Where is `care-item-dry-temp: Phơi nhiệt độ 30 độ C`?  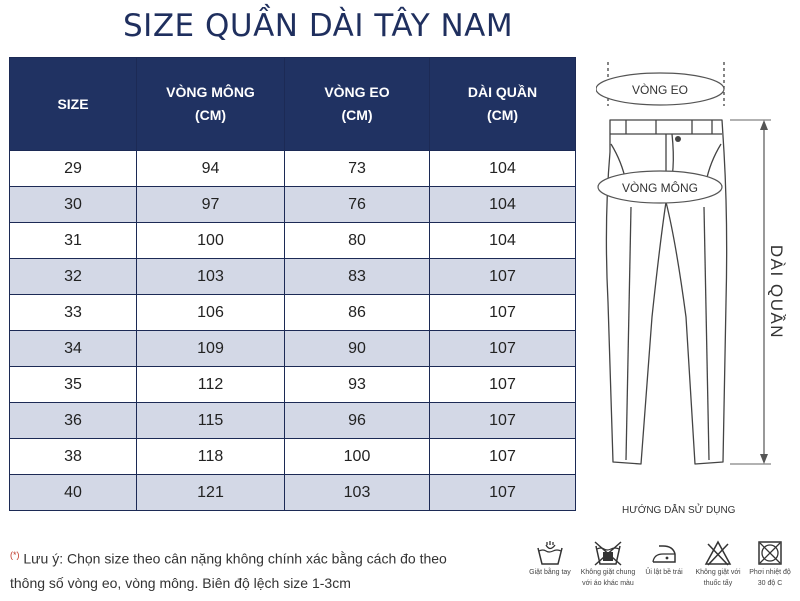
care-item-dry-temp: Phơi nhiệt độ 30 độ C is located at coordinates (770, 564).